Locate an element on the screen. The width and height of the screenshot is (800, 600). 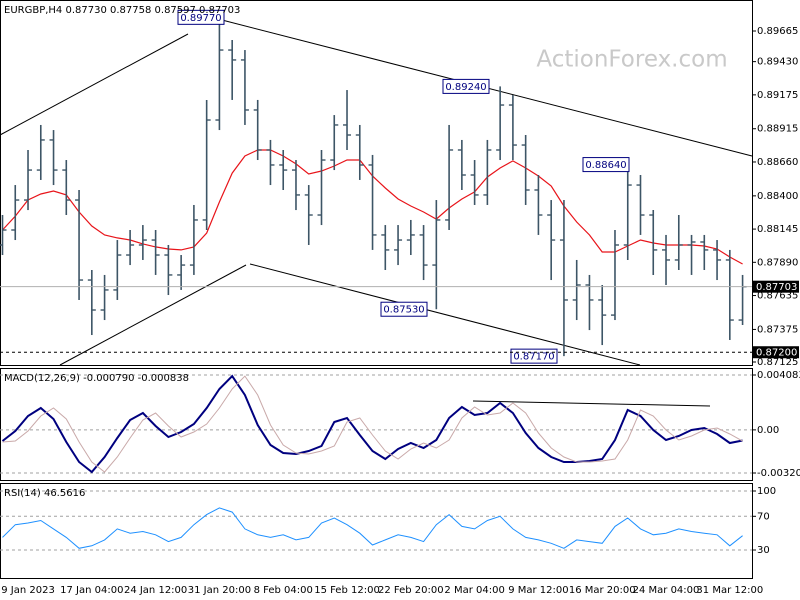
y-tick-label: 0.87375 is located at coordinates (777, 329).